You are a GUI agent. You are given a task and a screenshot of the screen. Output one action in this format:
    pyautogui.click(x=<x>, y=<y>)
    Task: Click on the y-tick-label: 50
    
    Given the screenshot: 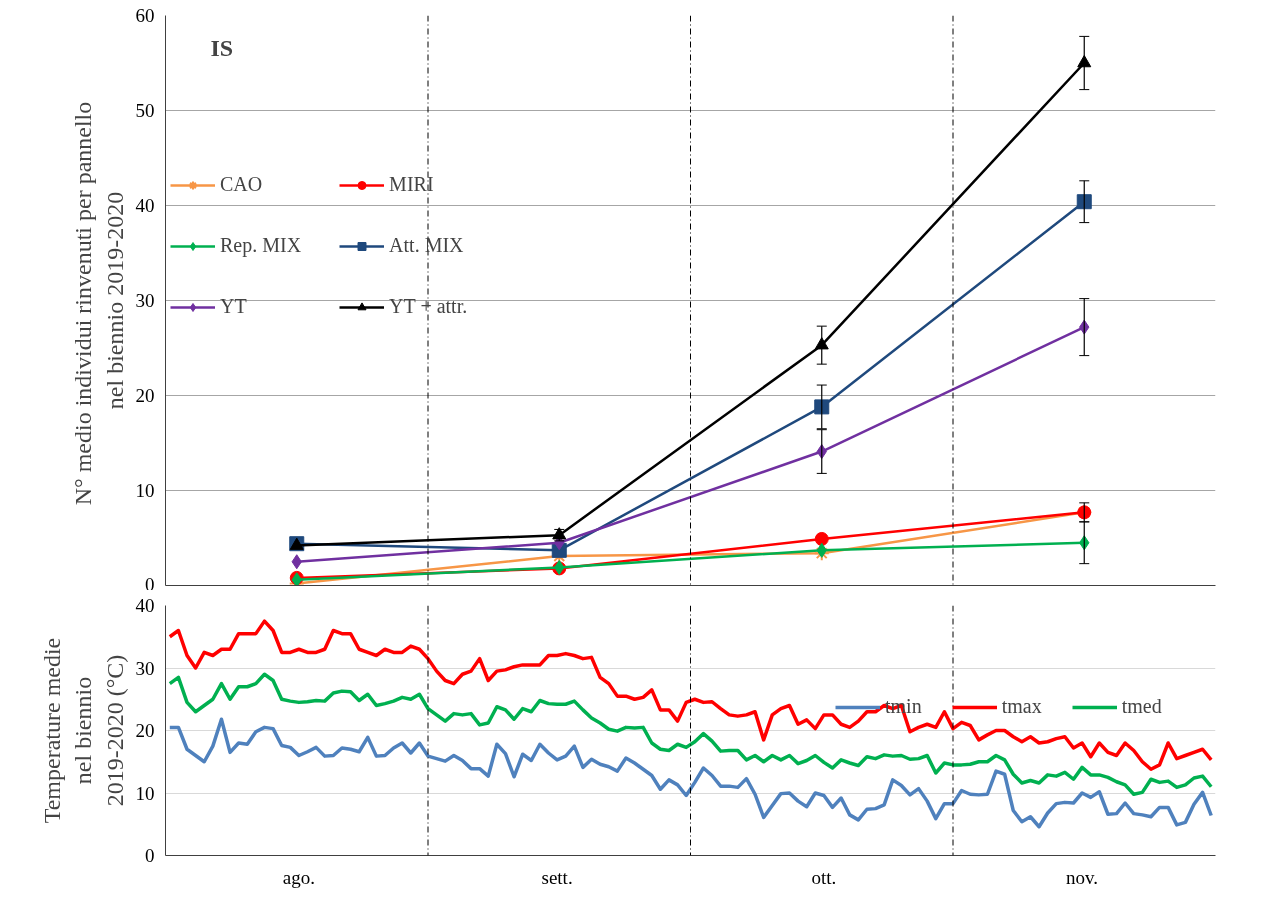 What is the action you would take?
    pyautogui.click(x=145, y=110)
    